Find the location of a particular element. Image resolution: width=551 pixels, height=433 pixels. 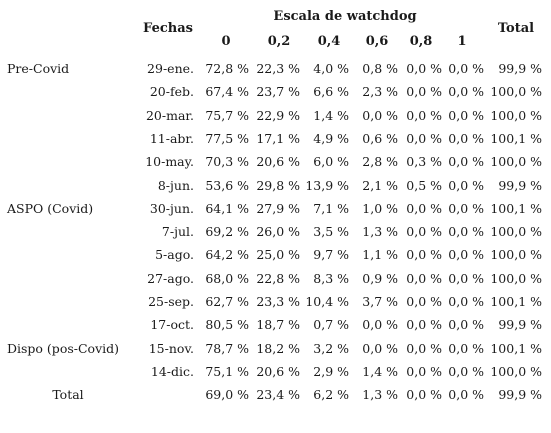

row-group-label: ASPO (Covid) is located at coordinates (50, 208).